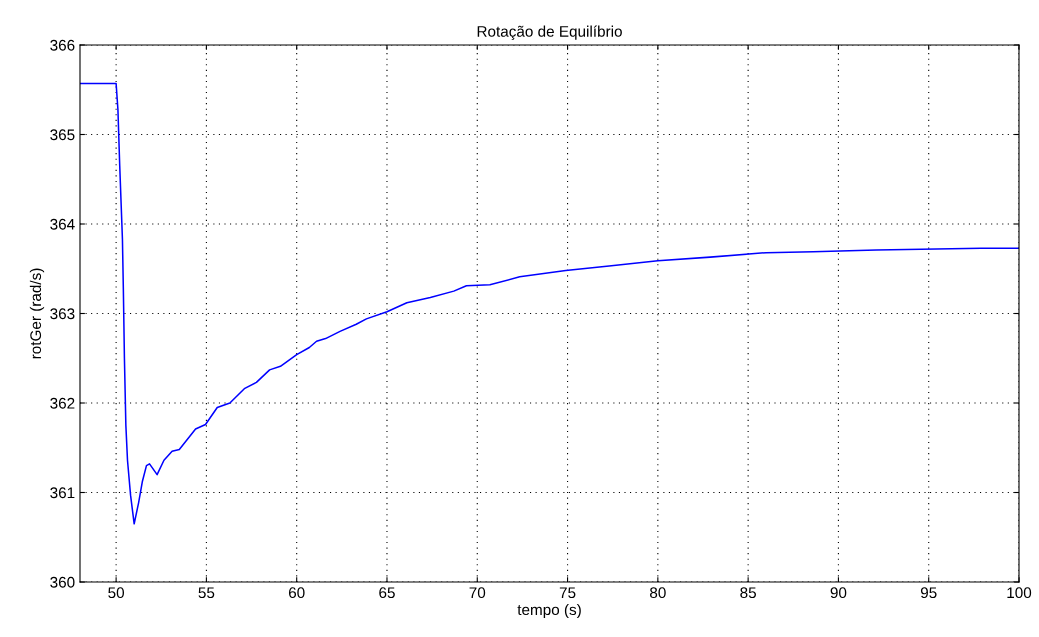 This screenshot has height=637, width=1039. I want to click on x-tick-label: 100, so click(1019, 593).